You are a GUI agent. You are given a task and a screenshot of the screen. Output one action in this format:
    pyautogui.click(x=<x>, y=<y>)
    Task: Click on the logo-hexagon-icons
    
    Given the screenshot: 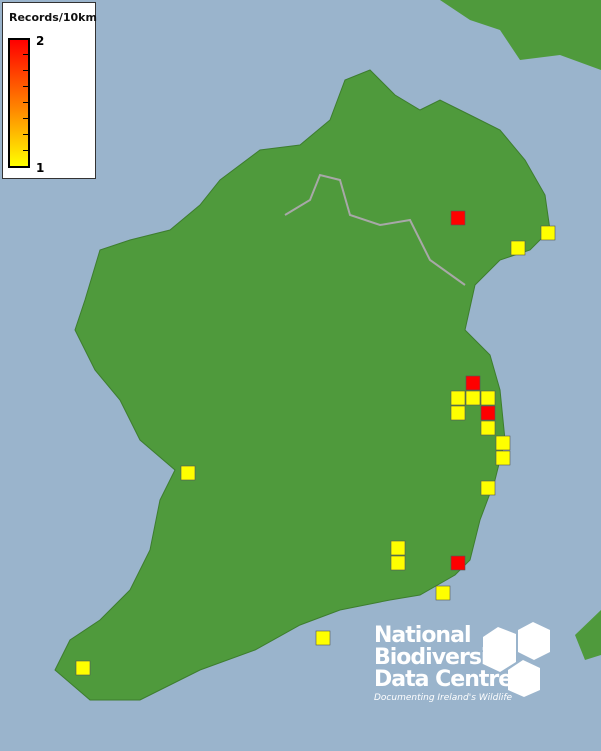 What is the action you would take?
    pyautogui.click(x=516, y=659)
    